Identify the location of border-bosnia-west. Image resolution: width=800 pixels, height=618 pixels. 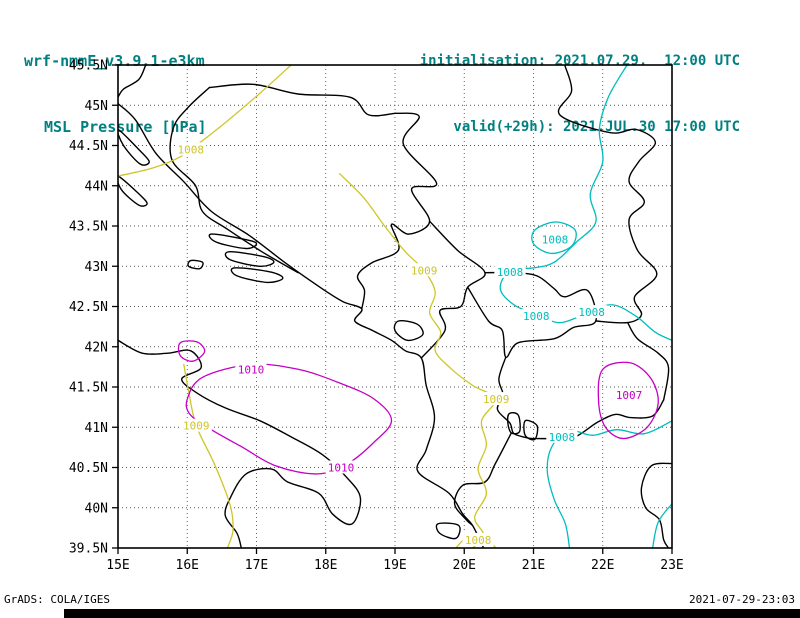
(234, 180).